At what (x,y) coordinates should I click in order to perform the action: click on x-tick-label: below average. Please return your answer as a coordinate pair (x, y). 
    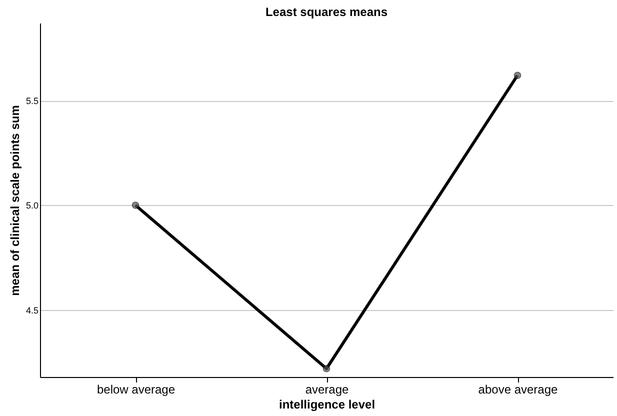
    Looking at the image, I should click on (136, 389).